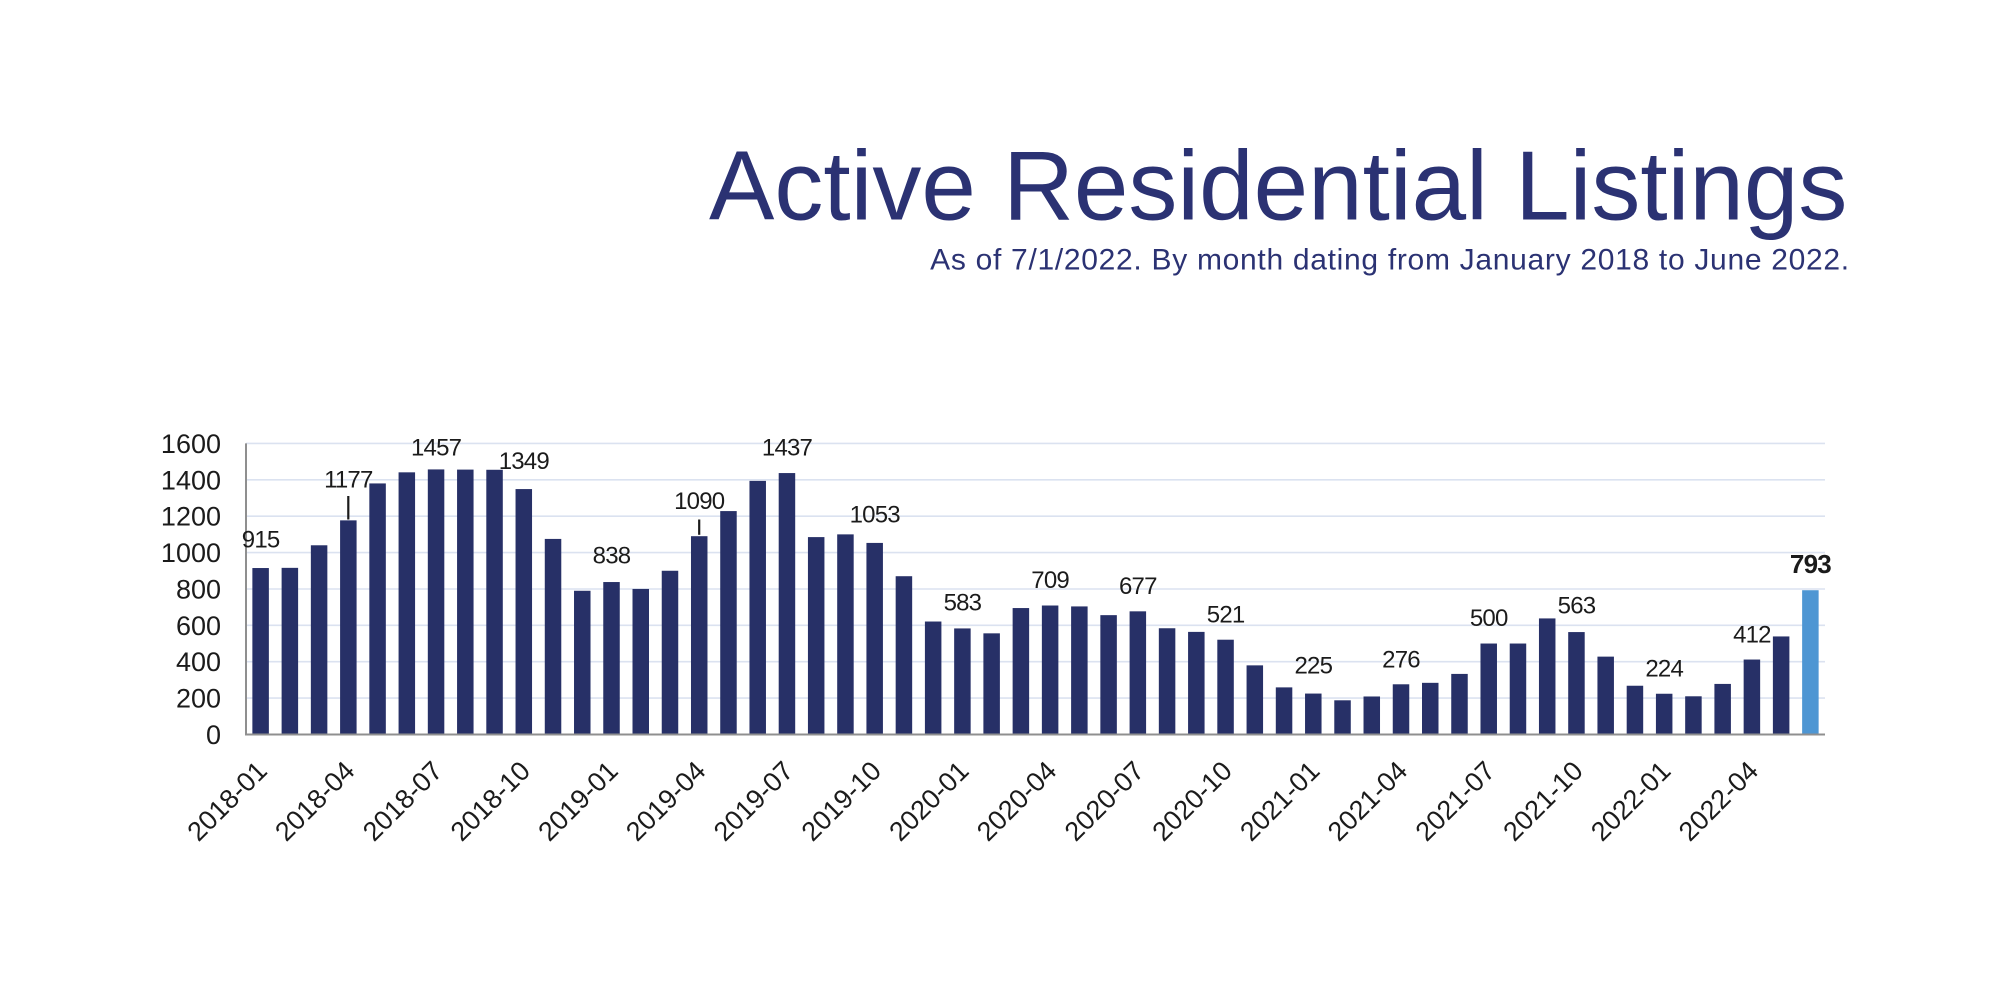 This screenshot has height=1000, width=2000. Describe the element at coordinates (191, 553) in the screenshot. I see `svg-text: 1000` at that location.